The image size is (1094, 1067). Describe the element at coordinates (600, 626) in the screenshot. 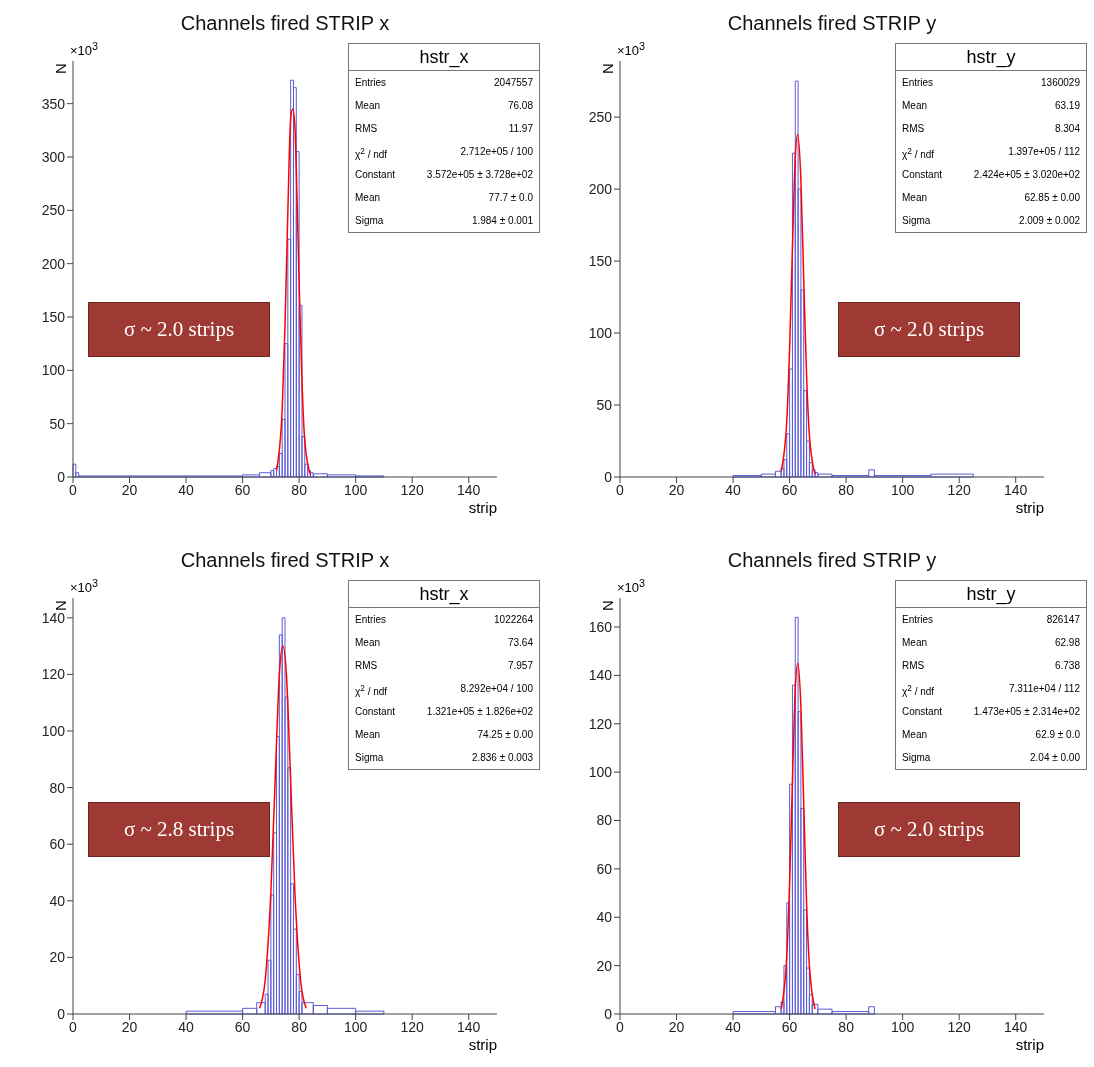

I see `y-tick-label: 160` at that location.